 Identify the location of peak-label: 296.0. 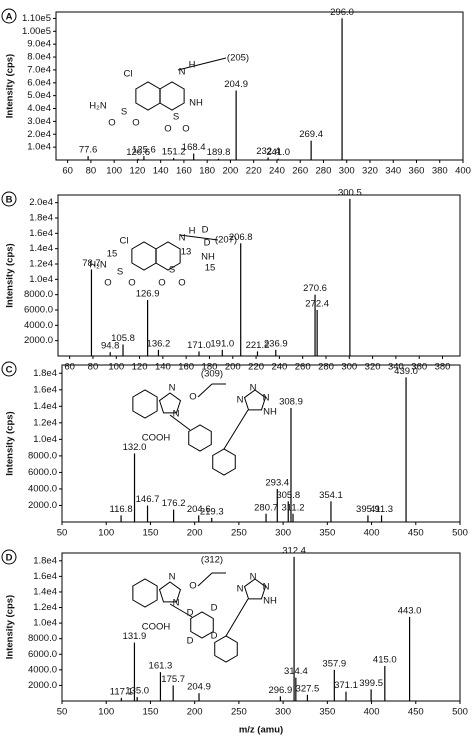
(342, 12).